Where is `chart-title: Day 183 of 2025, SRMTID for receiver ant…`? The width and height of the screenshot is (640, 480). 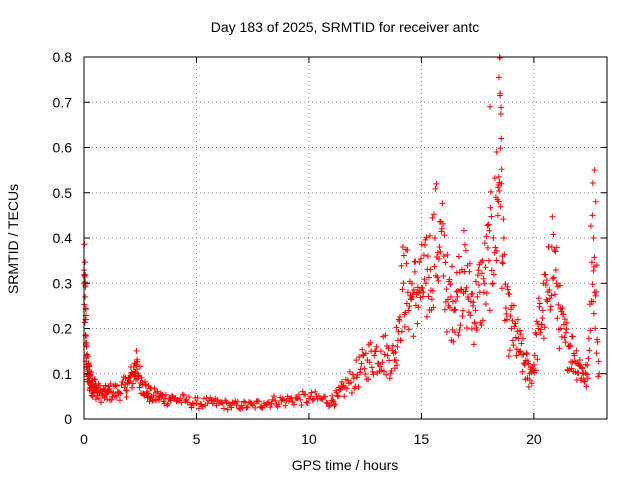
chart-title: Day 183 of 2025, SRMTID for receiver ant… is located at coordinates (345, 27).